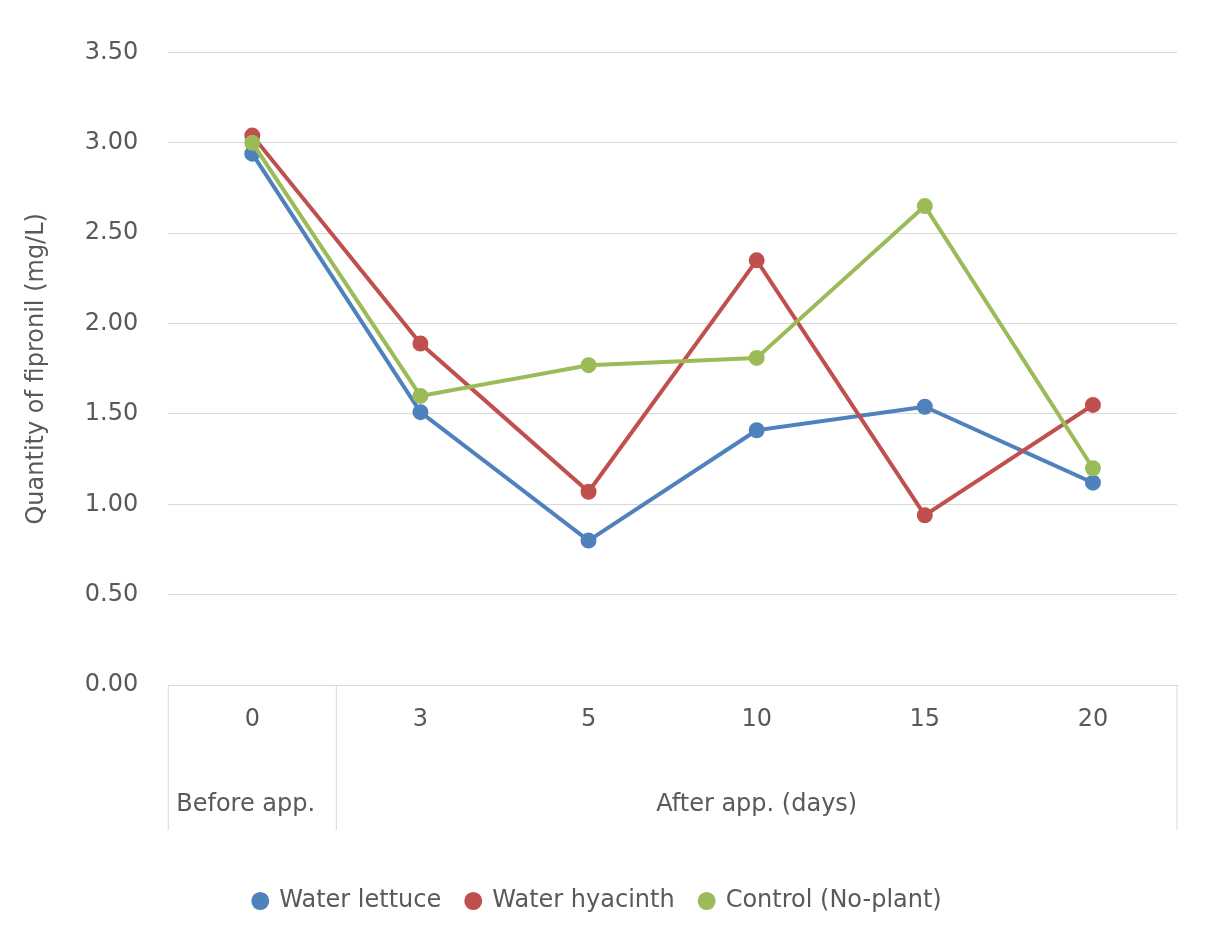 Image resolution: width=1205 pixels, height=931 pixels. What do you see at coordinates (252, 717) in the screenshot?
I see `x-tick-label: 0` at bounding box center [252, 717].